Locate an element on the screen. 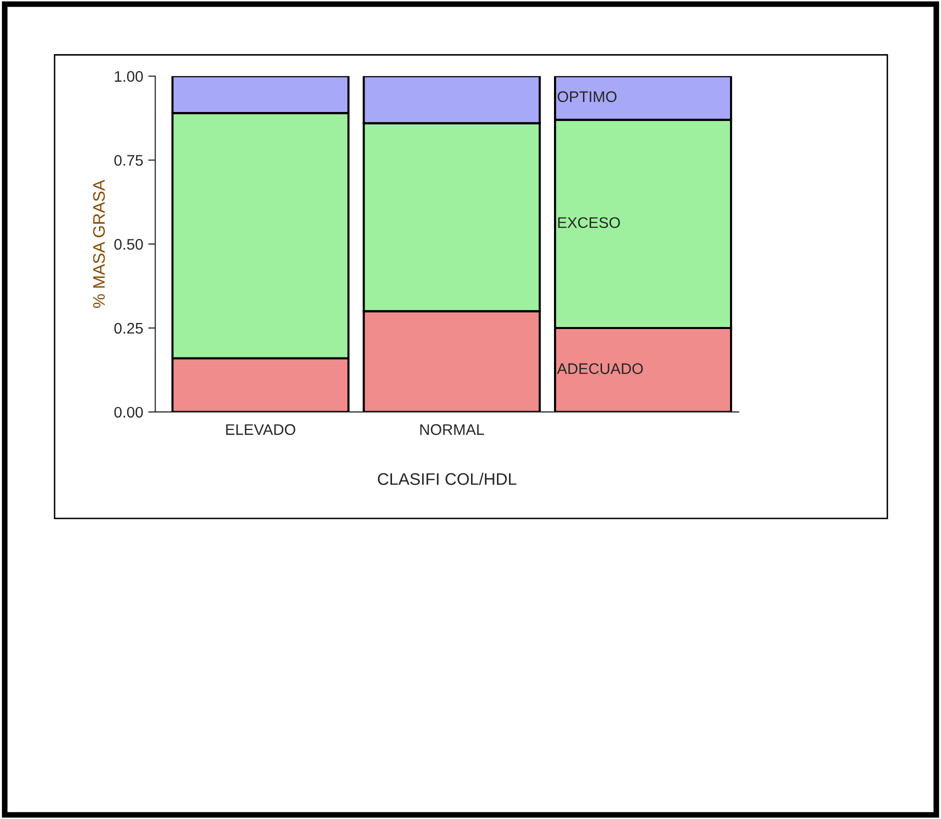 Image resolution: width=941 pixels, height=819 pixels. y-tick-label: 1.00 is located at coordinates (128, 76).